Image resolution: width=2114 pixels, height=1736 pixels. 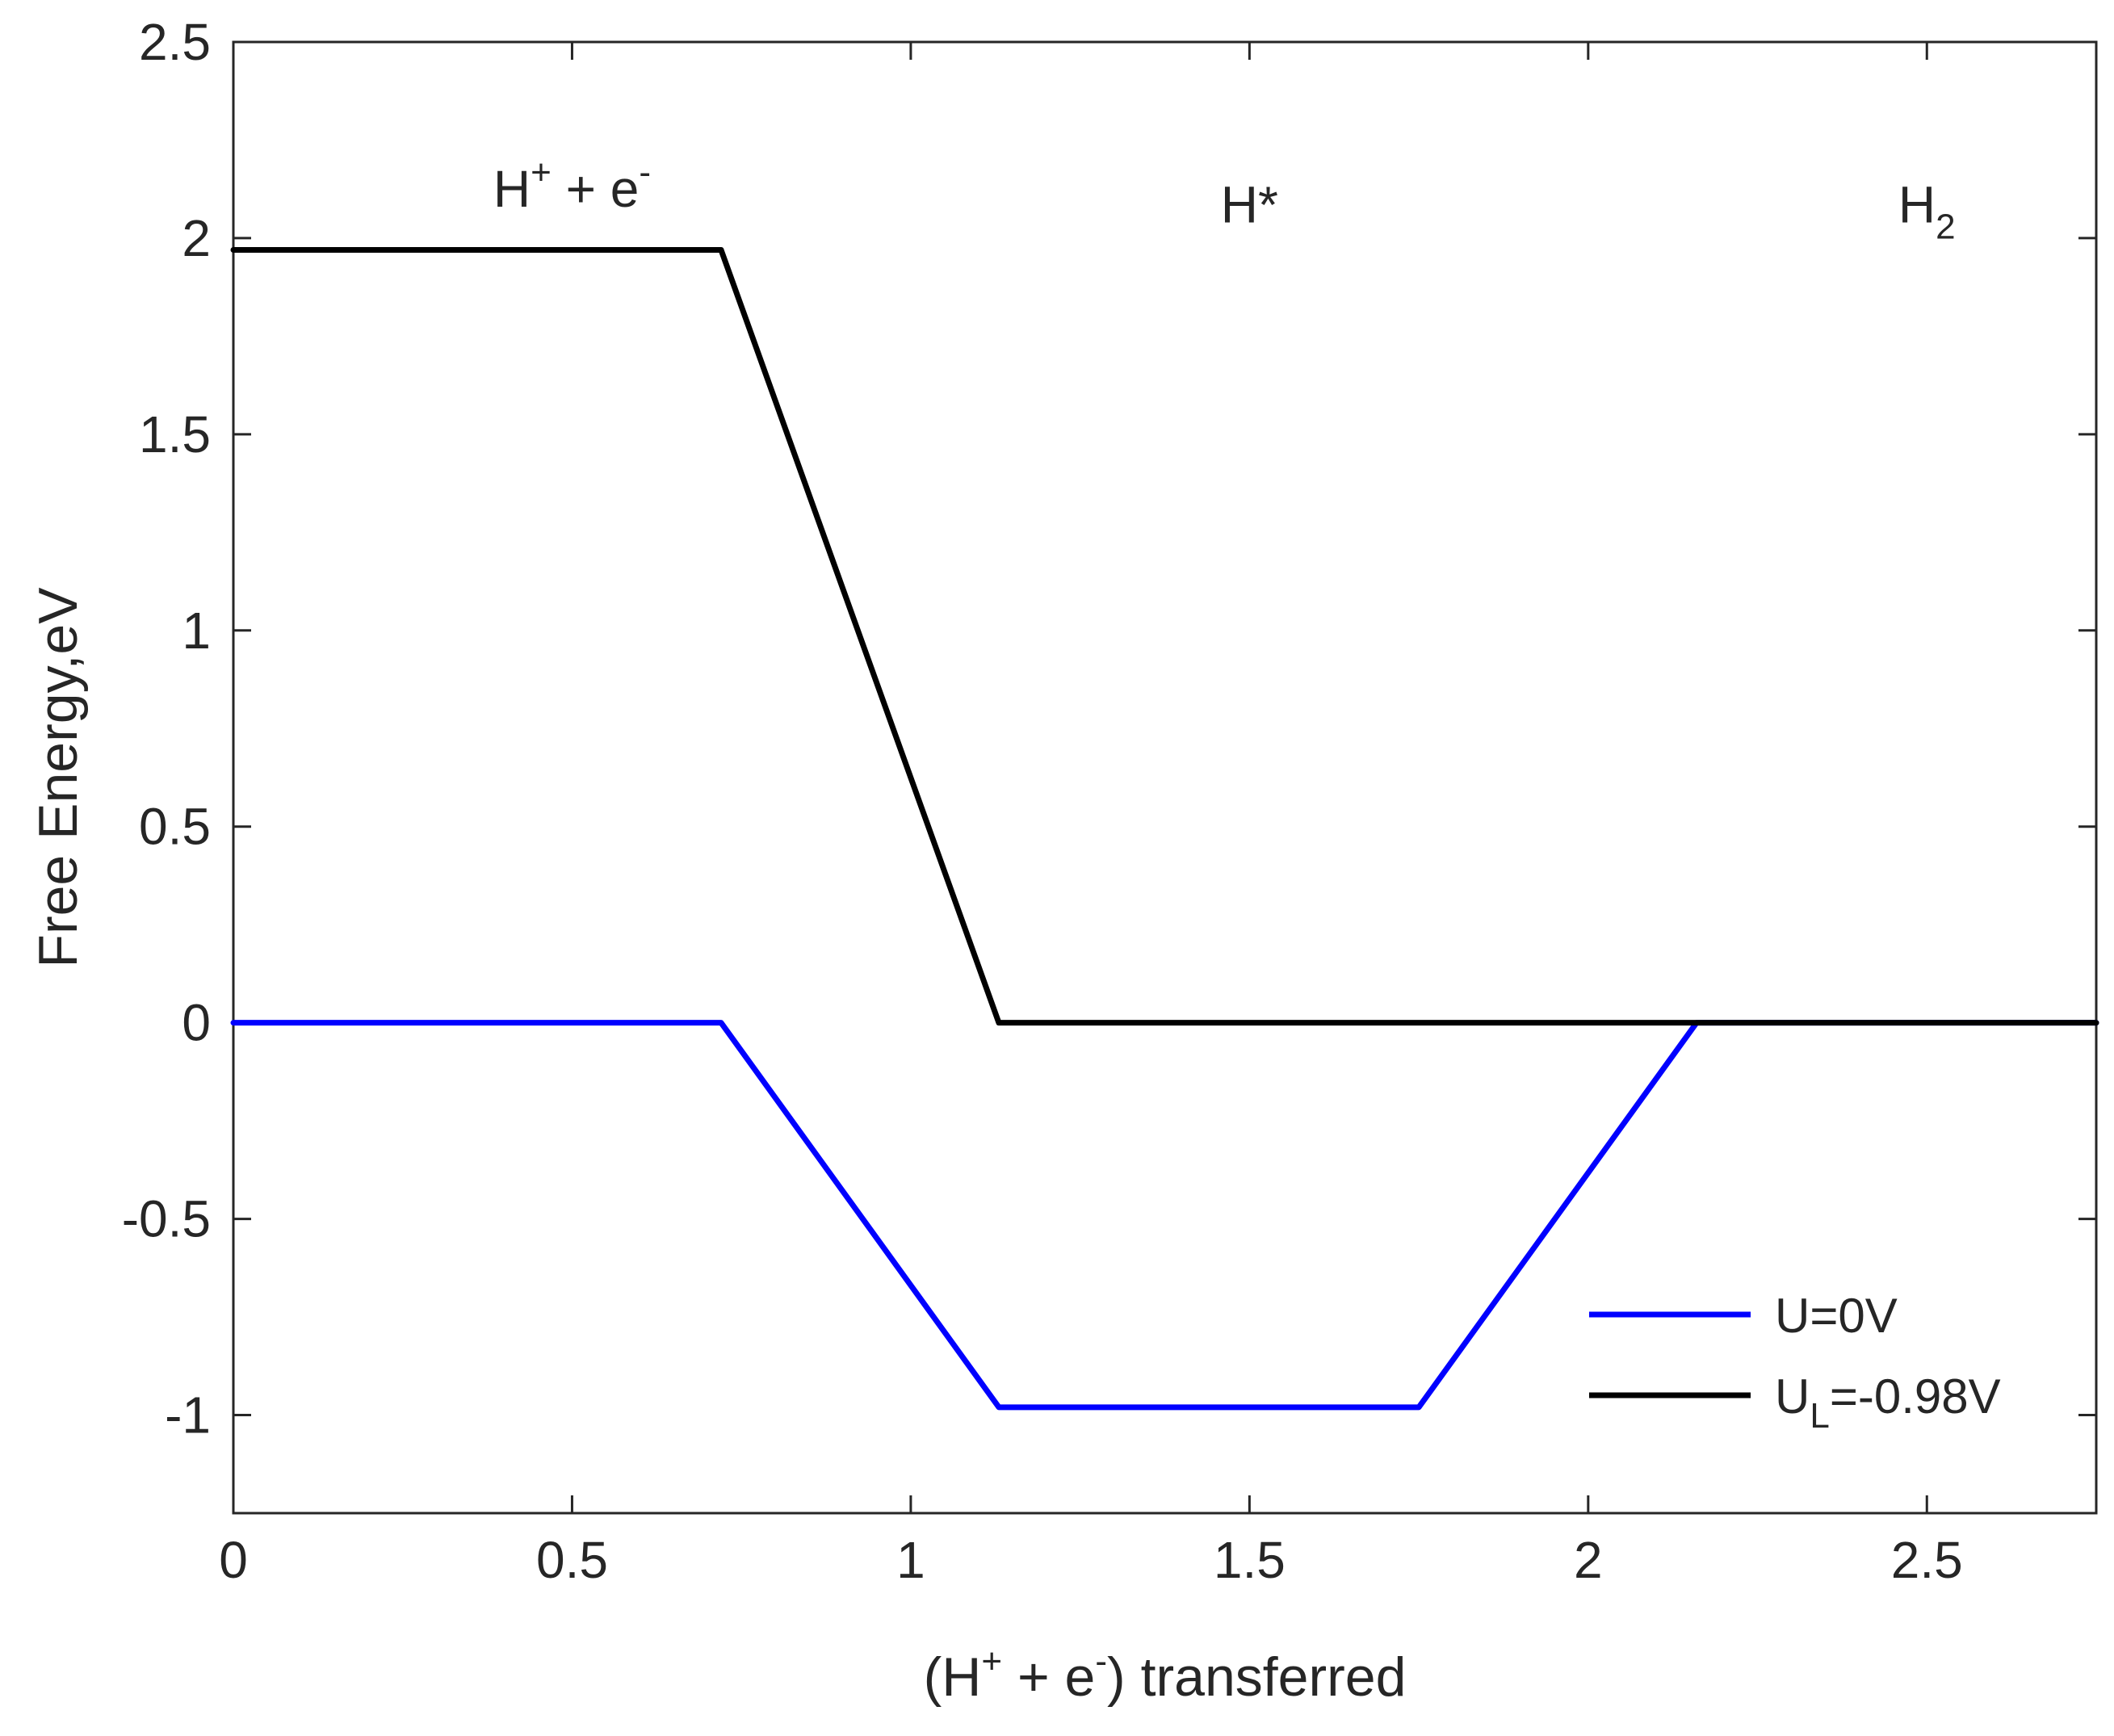 I want to click on x-tick-label: 0.5, so click(x=572, y=1560).